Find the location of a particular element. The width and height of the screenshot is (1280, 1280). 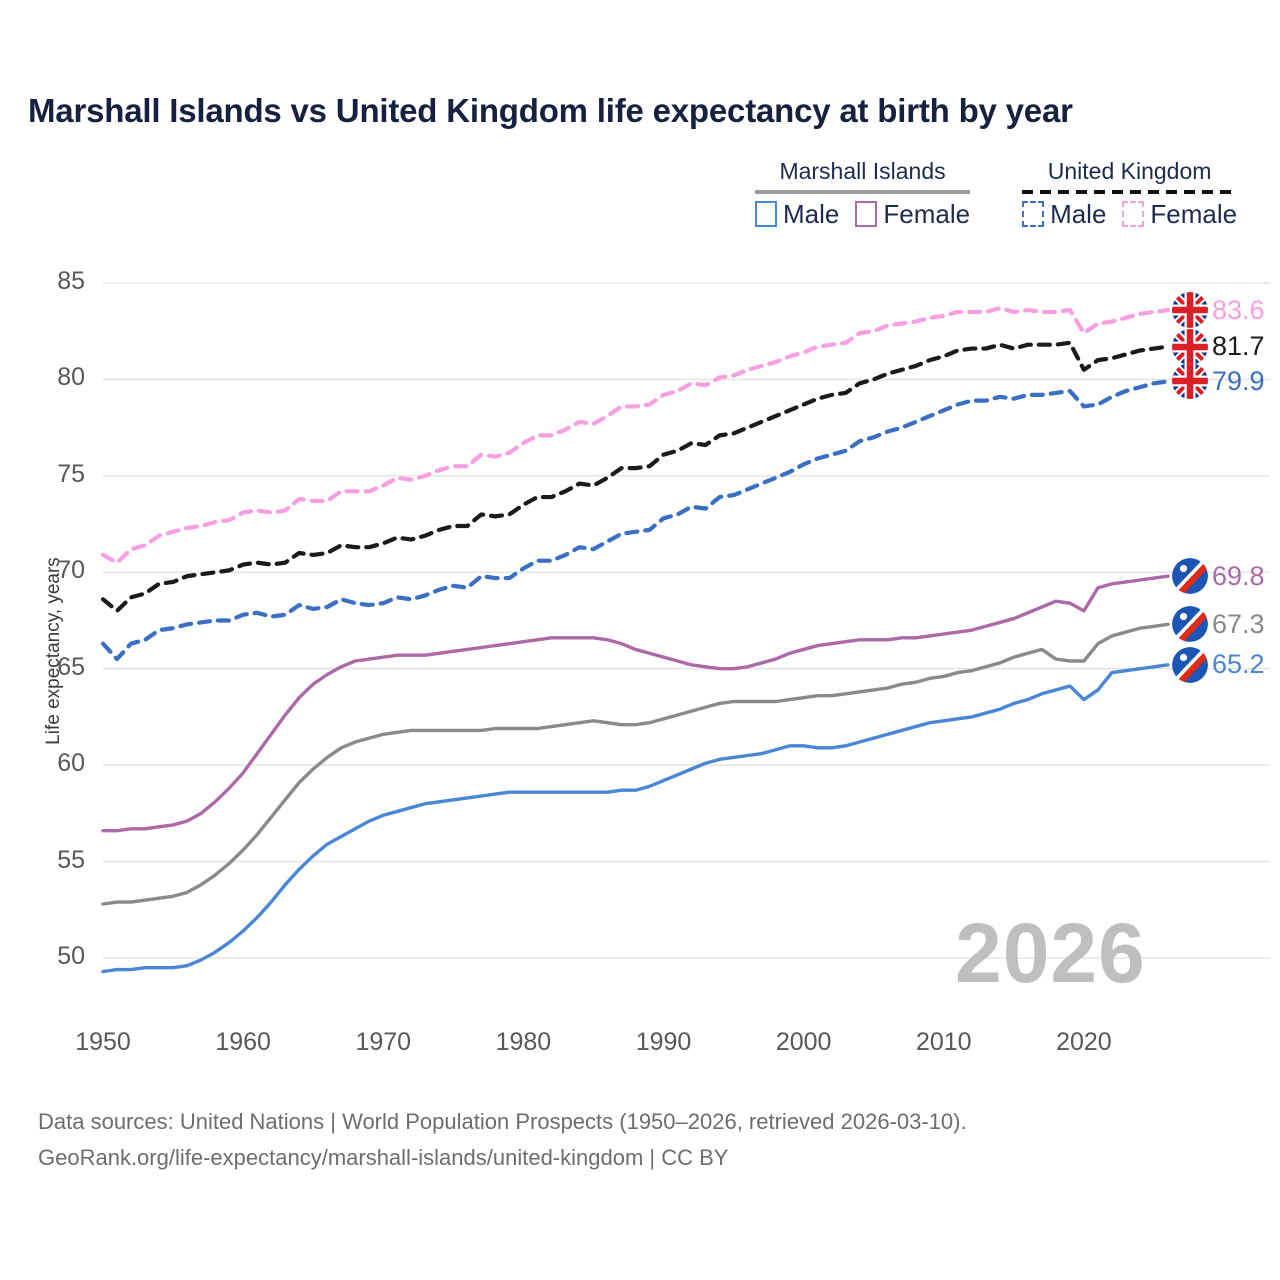

end-label-uk-male: 79.9 is located at coordinates (1218, 381).